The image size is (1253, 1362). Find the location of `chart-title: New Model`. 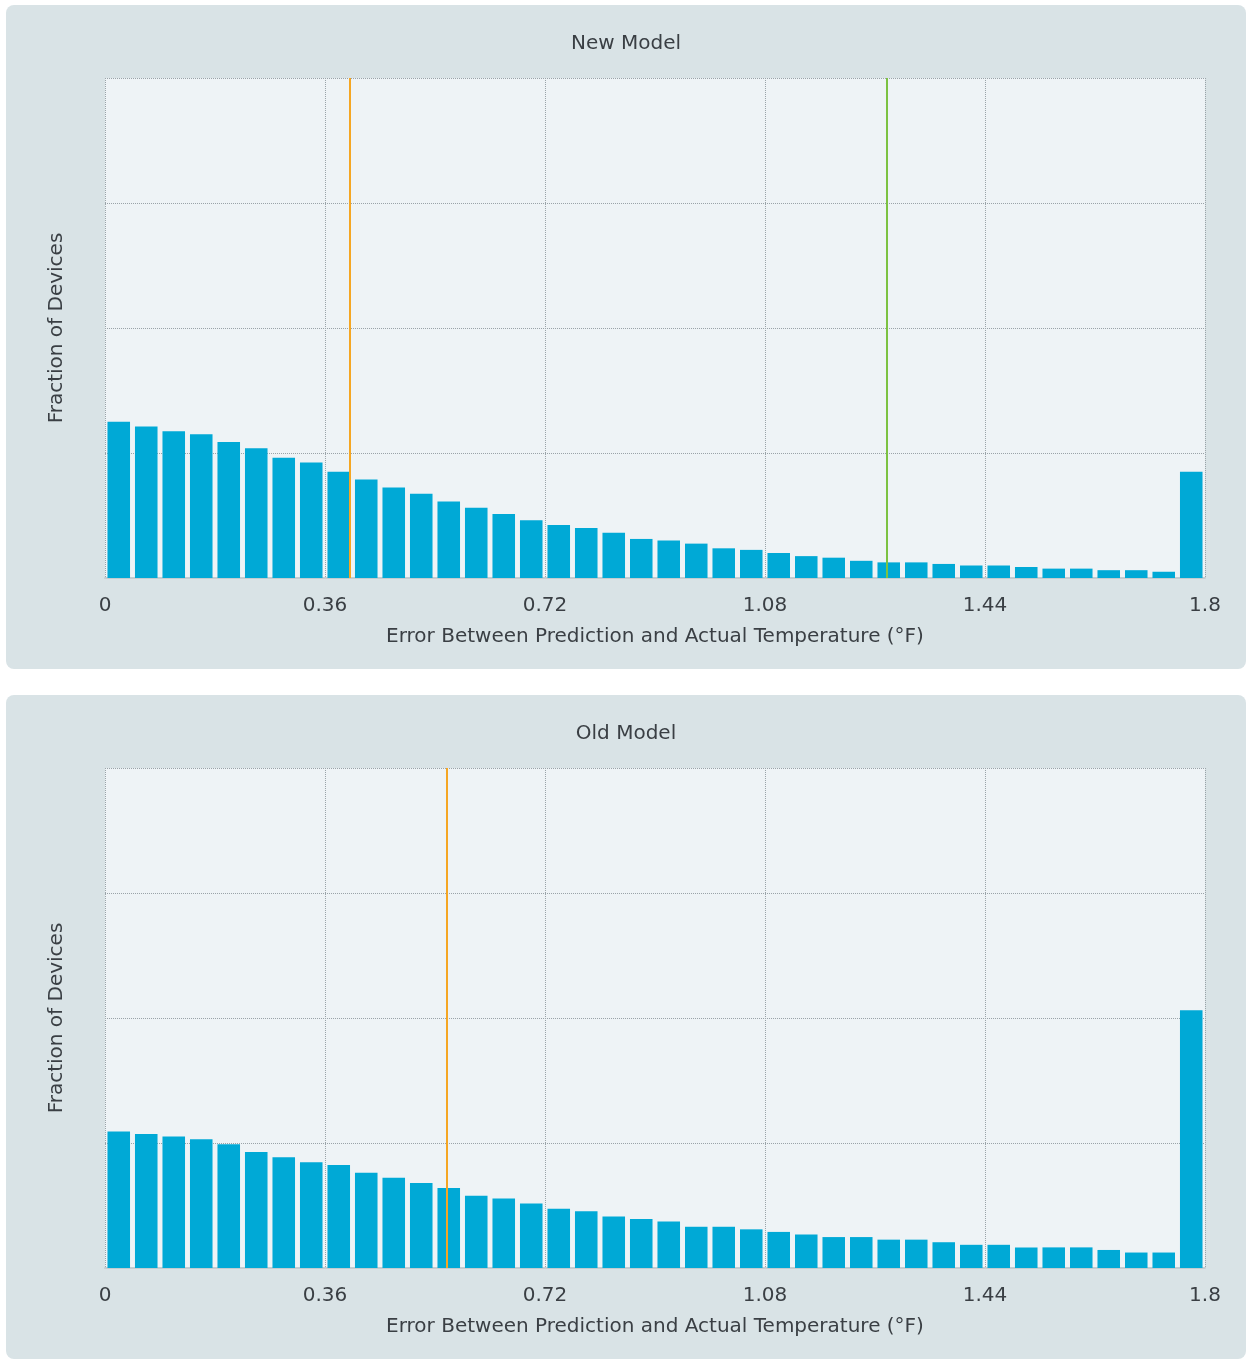

chart-title: New Model is located at coordinates (626, 42).